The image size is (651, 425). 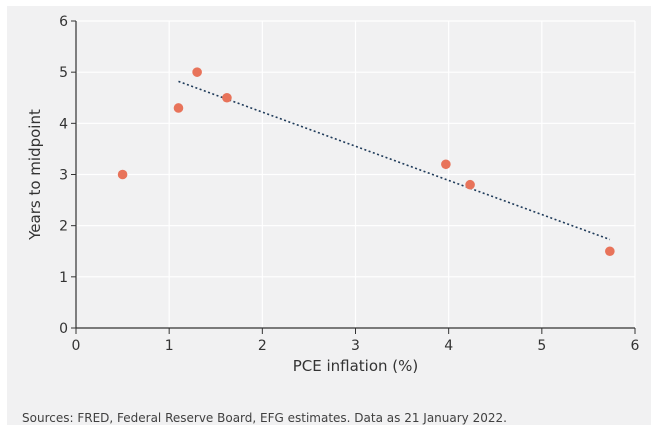 What do you see at coordinates (356, 366) in the screenshot?
I see `x-axis-label: PCE inflation (%)` at bounding box center [356, 366].